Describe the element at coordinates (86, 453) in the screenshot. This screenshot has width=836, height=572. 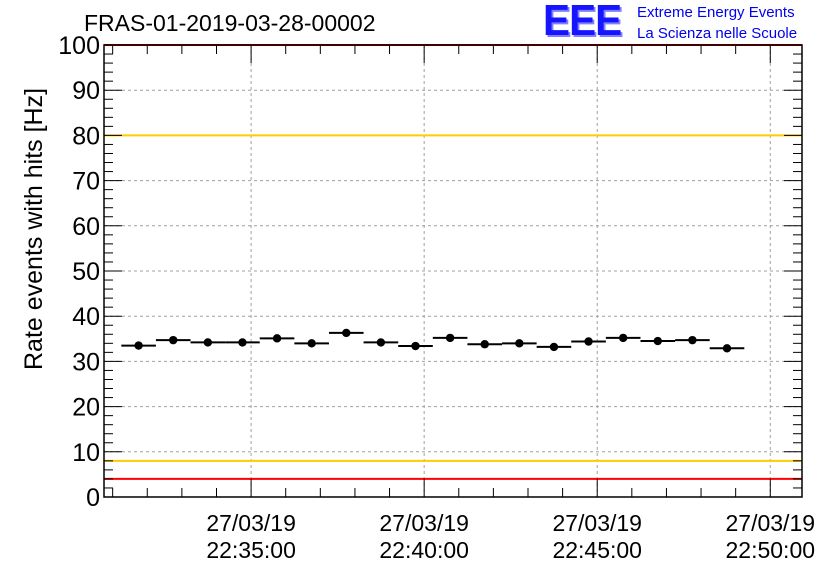
I see `y-tick-label: 10` at that location.